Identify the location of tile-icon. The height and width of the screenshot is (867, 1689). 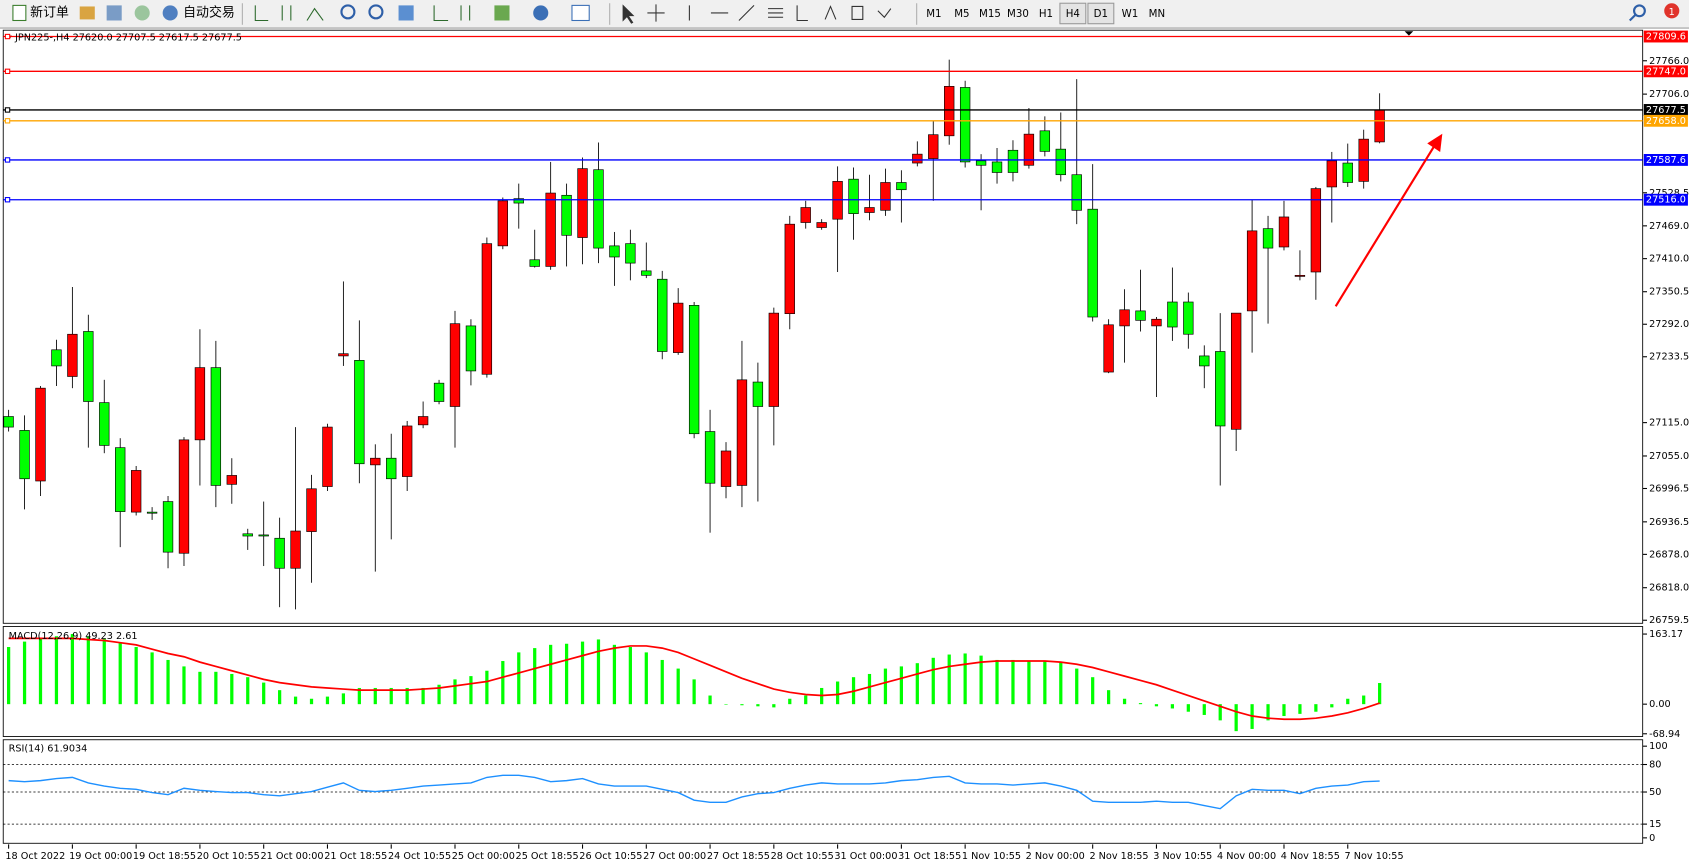
(406, 13).